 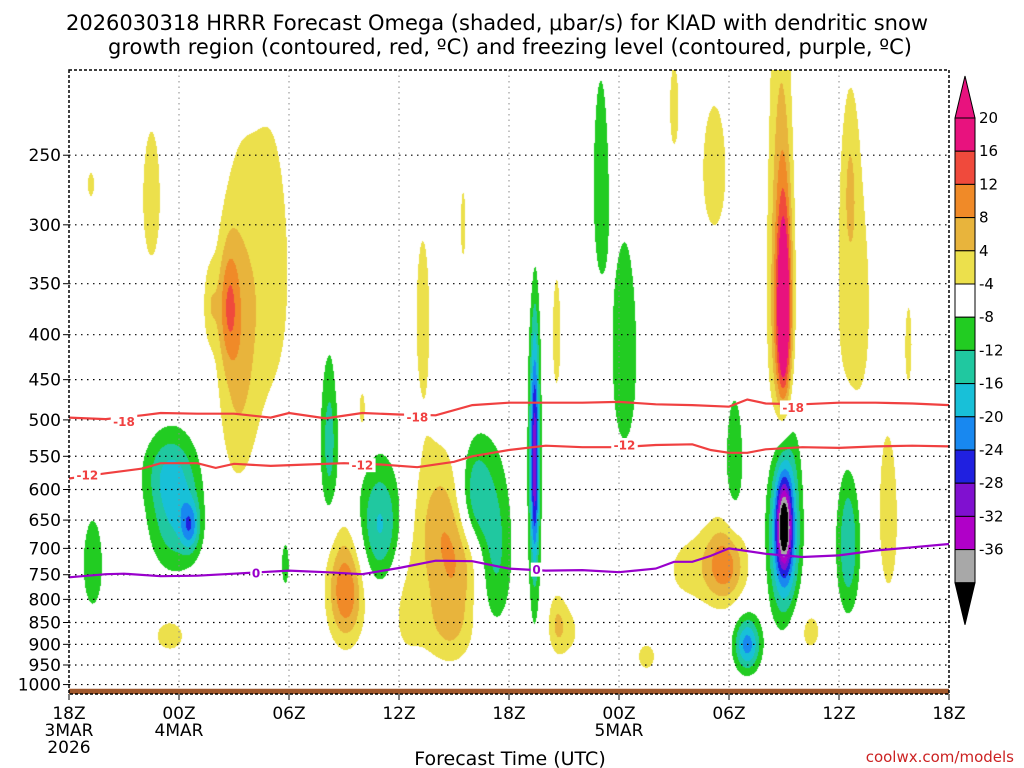 I want to click on credit-text: coolwx.com/models, so click(x=940, y=757).